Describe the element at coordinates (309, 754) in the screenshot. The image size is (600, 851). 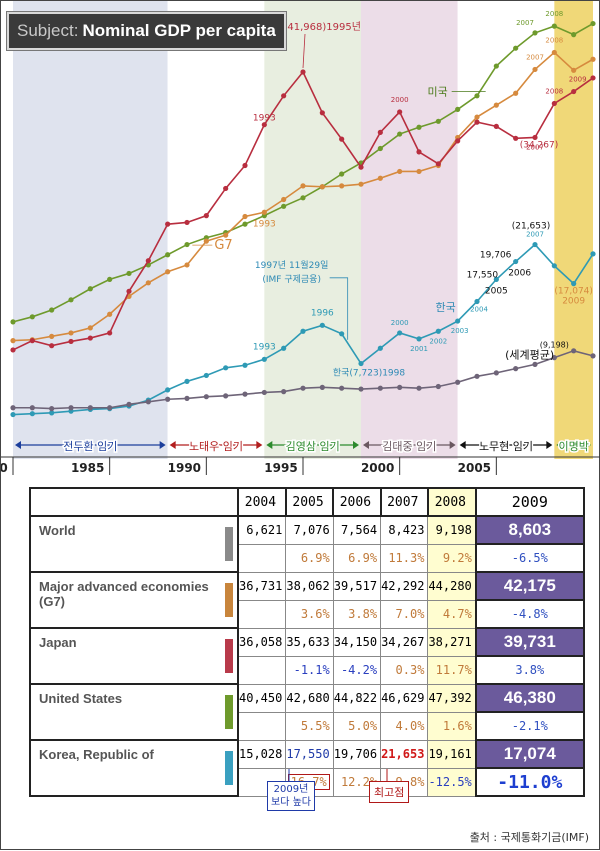
I see `value-cell: 17,550` at that location.